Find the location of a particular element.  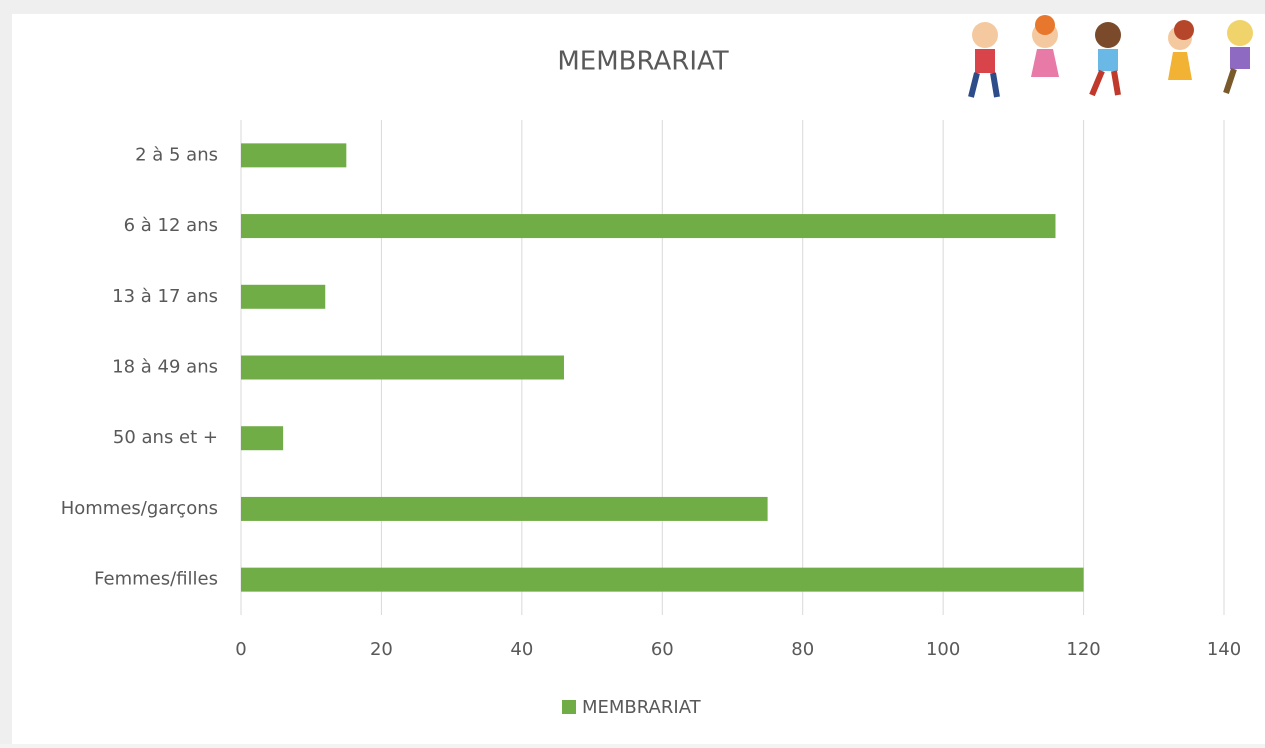

x-tick-label: 140 is located at coordinates (1224, 649).